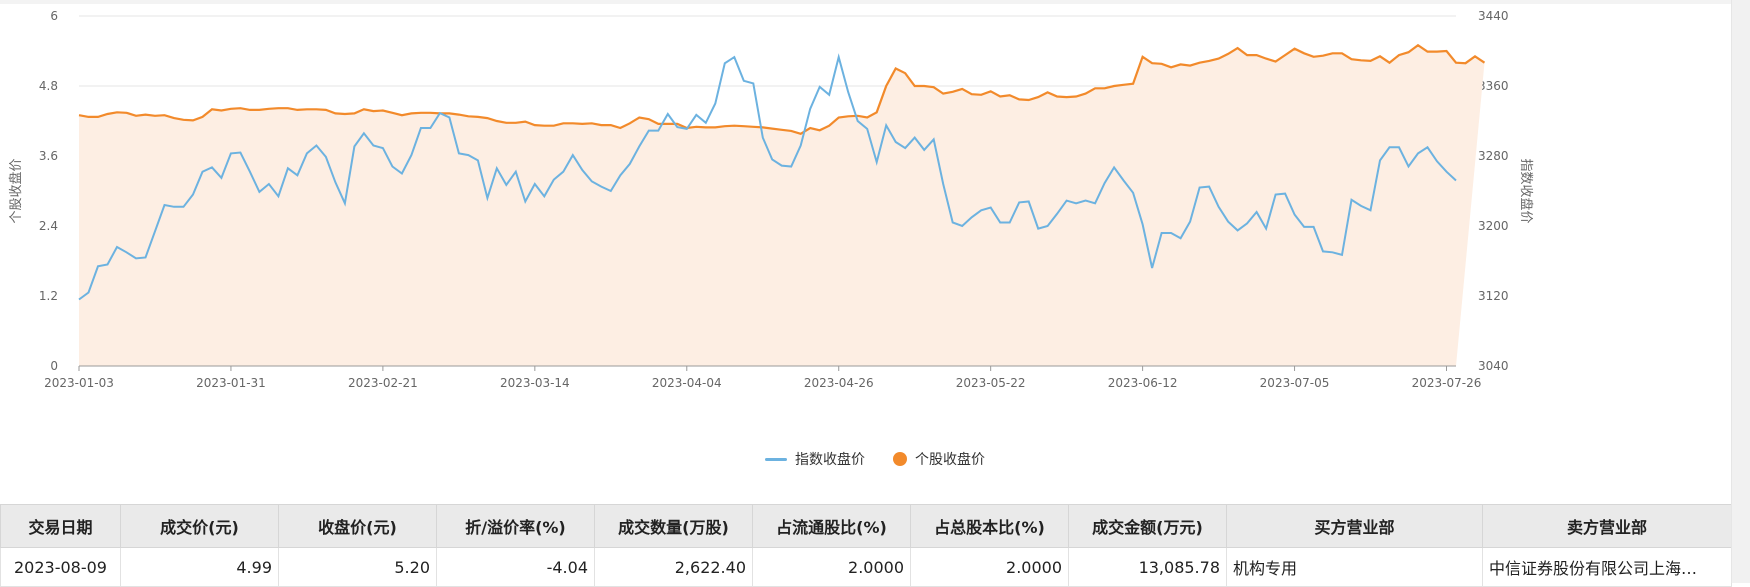 The width and height of the screenshot is (1750, 587). What do you see at coordinates (989, 526) in the screenshot?
I see `col-header-total-ratio: 占总股本比(%)` at bounding box center [989, 526].